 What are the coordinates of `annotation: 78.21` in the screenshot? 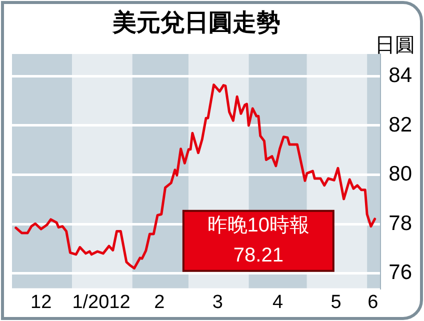 It's located at (258, 255).